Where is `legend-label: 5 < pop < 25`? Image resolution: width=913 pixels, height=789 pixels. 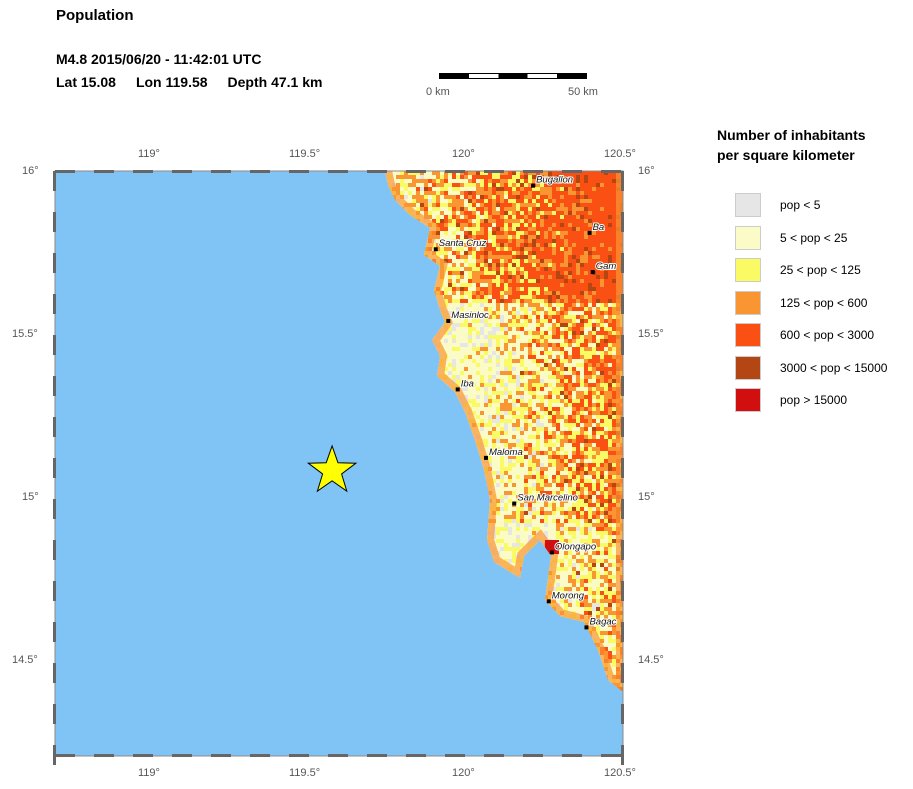
legend-label: 5 < pop < 25 is located at coordinates (814, 237).